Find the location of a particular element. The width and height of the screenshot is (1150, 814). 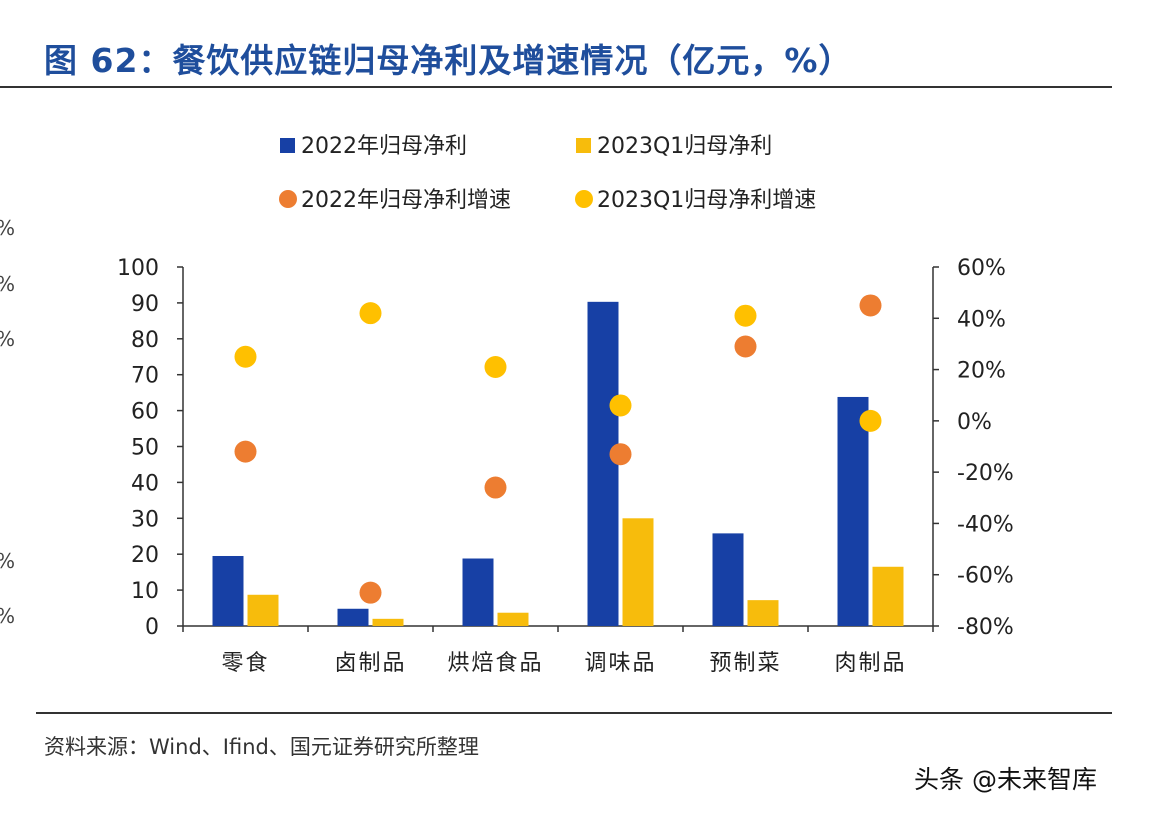

y-tick-label-left: 70 is located at coordinates (145, 376).